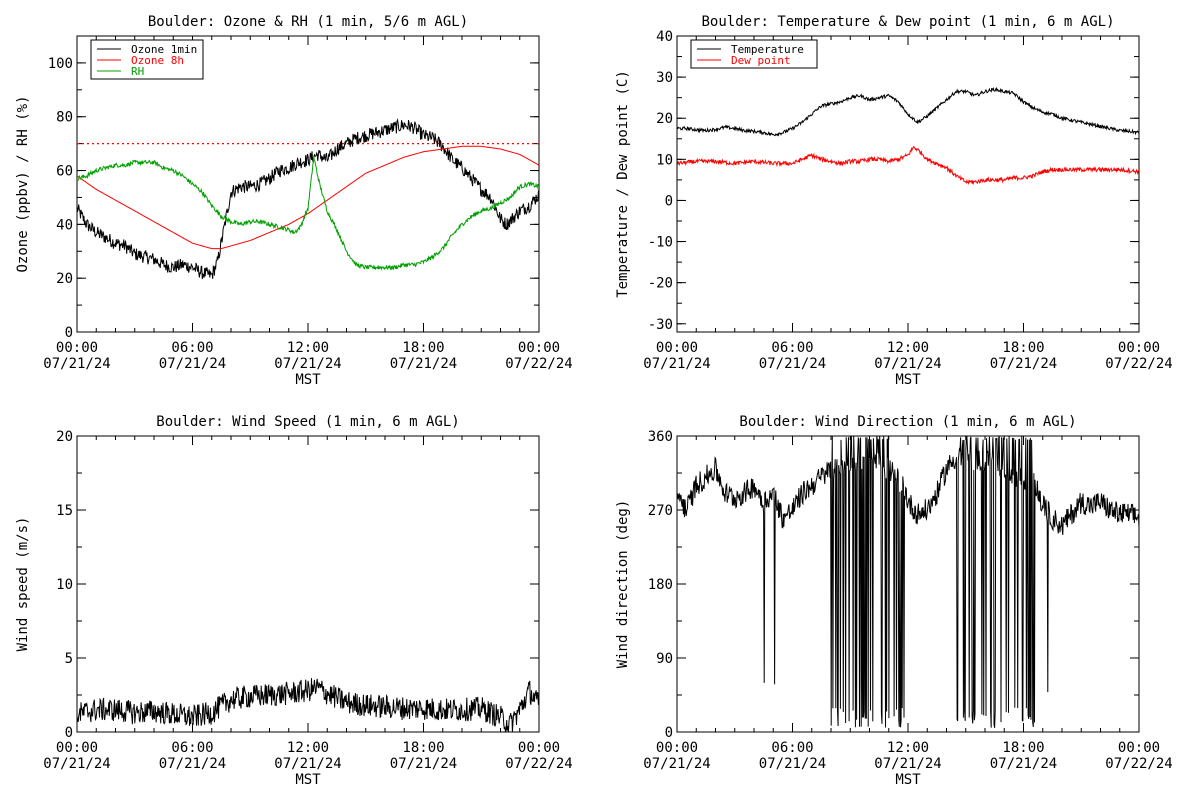 The image size is (1200, 805). Describe the element at coordinates (660, 243) in the screenshot. I see `y-tick-label: -10` at that location.